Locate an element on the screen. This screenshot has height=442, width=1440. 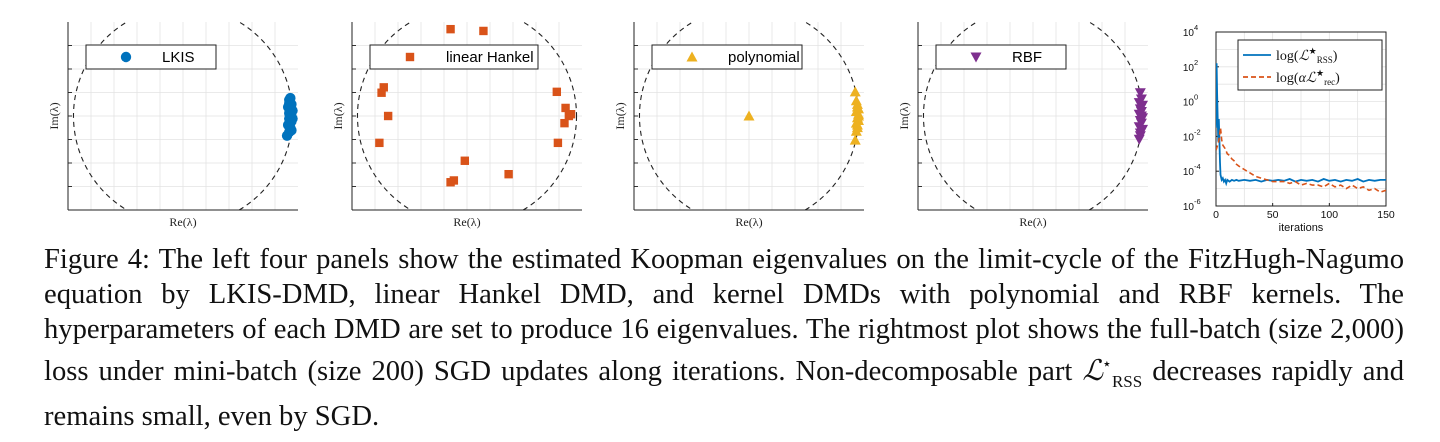
eigenvalue-panel-1: LKIS Re(λ) Im(λ) is located at coordinates (172, 125).